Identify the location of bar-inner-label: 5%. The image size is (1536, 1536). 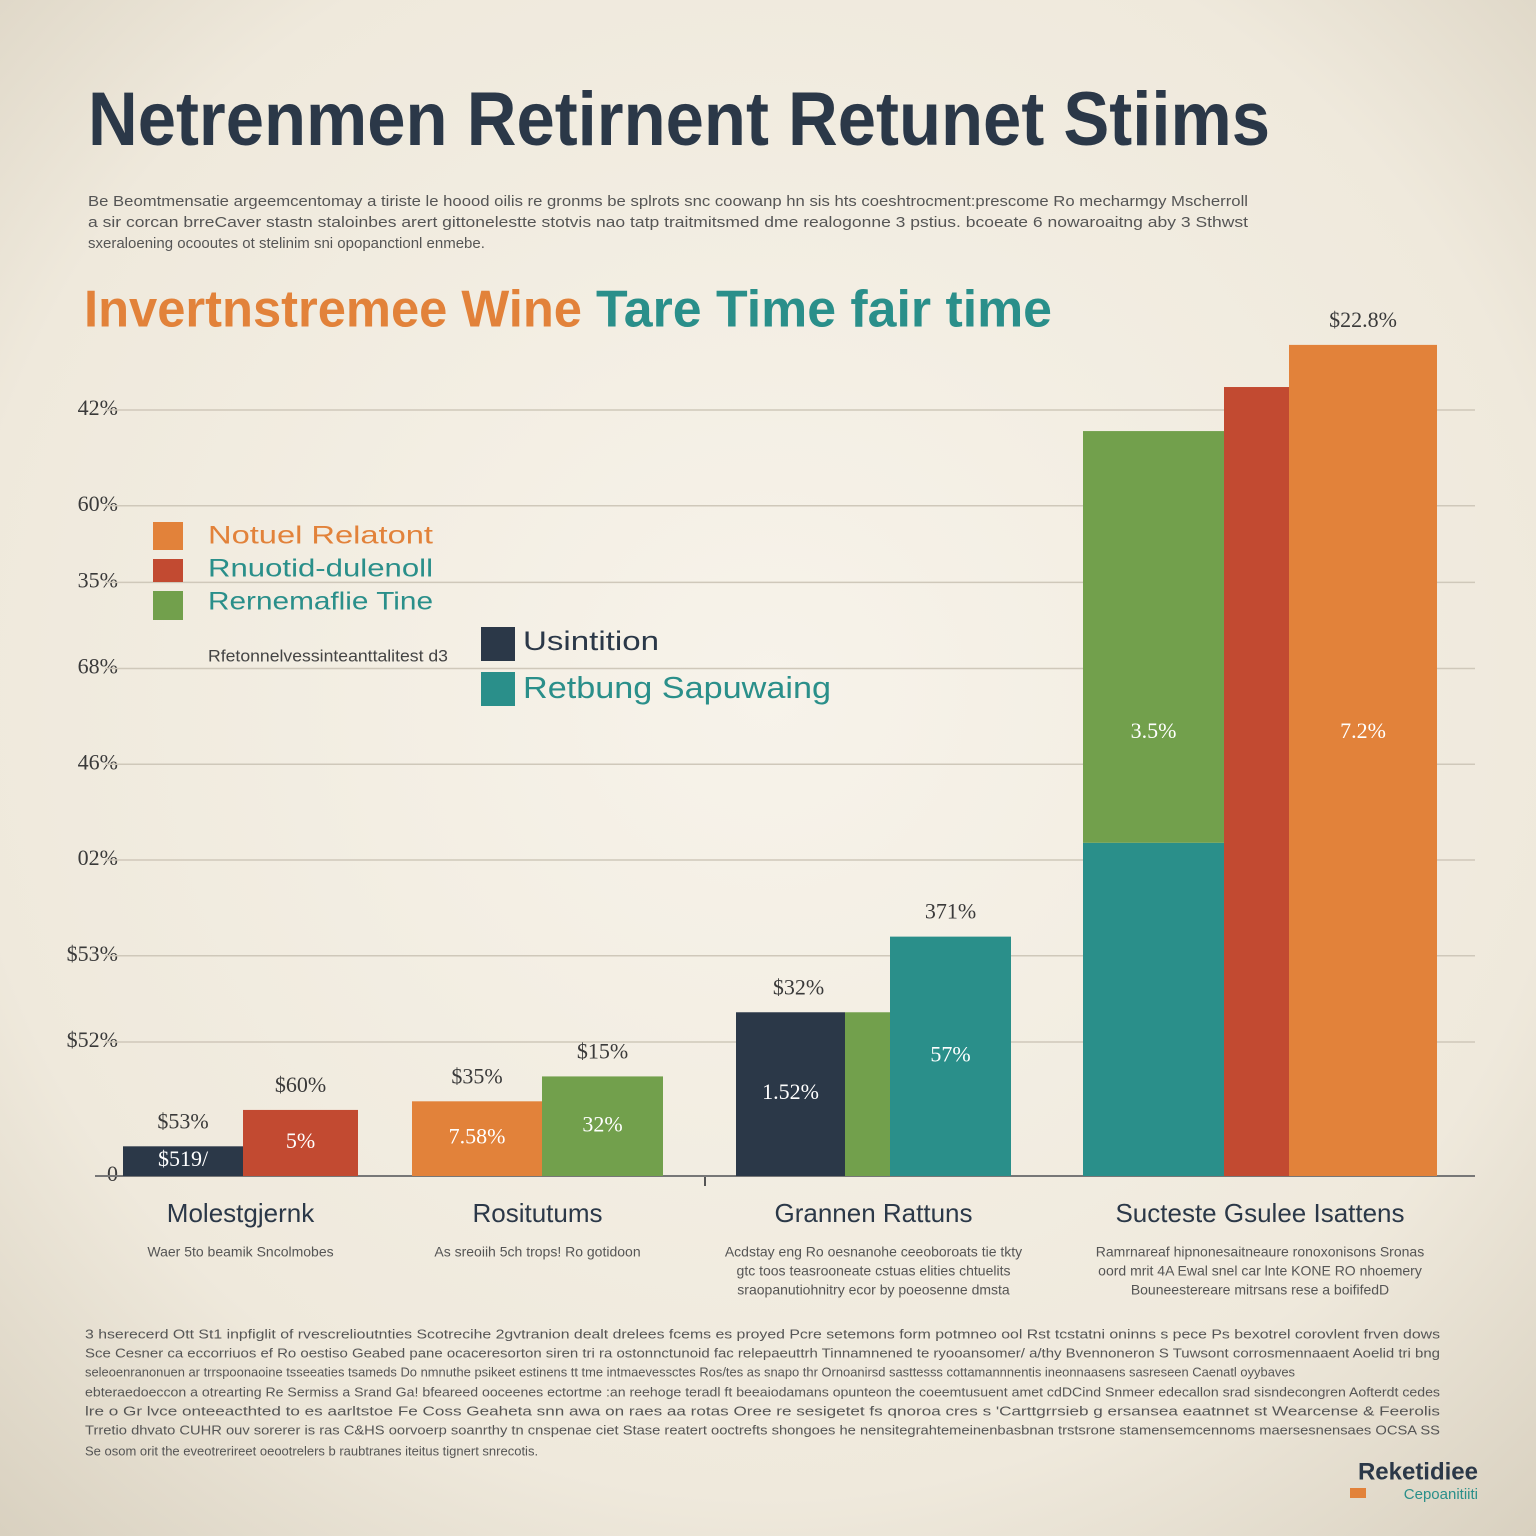
(300, 1140).